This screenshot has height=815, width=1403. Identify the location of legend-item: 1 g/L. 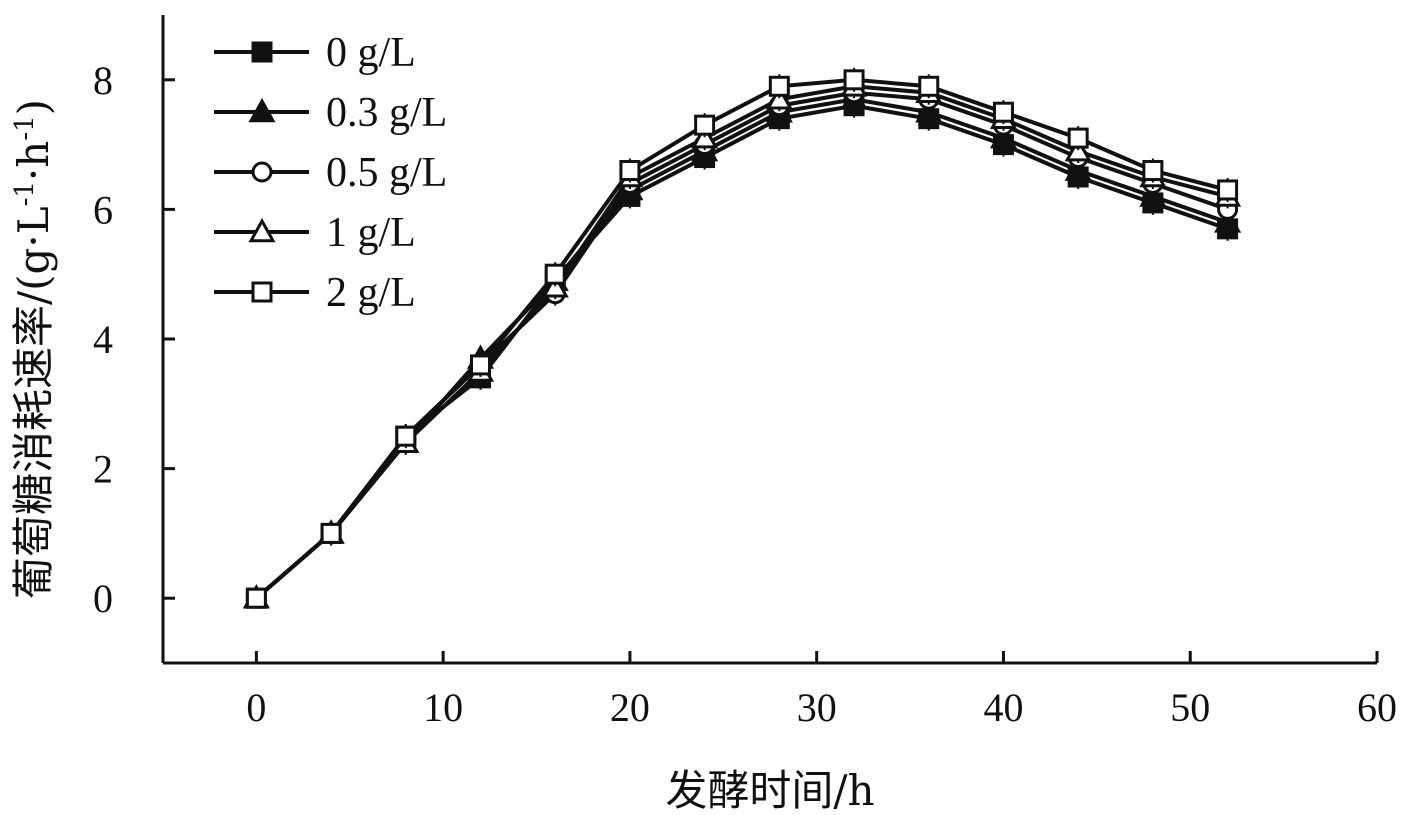
(315, 233).